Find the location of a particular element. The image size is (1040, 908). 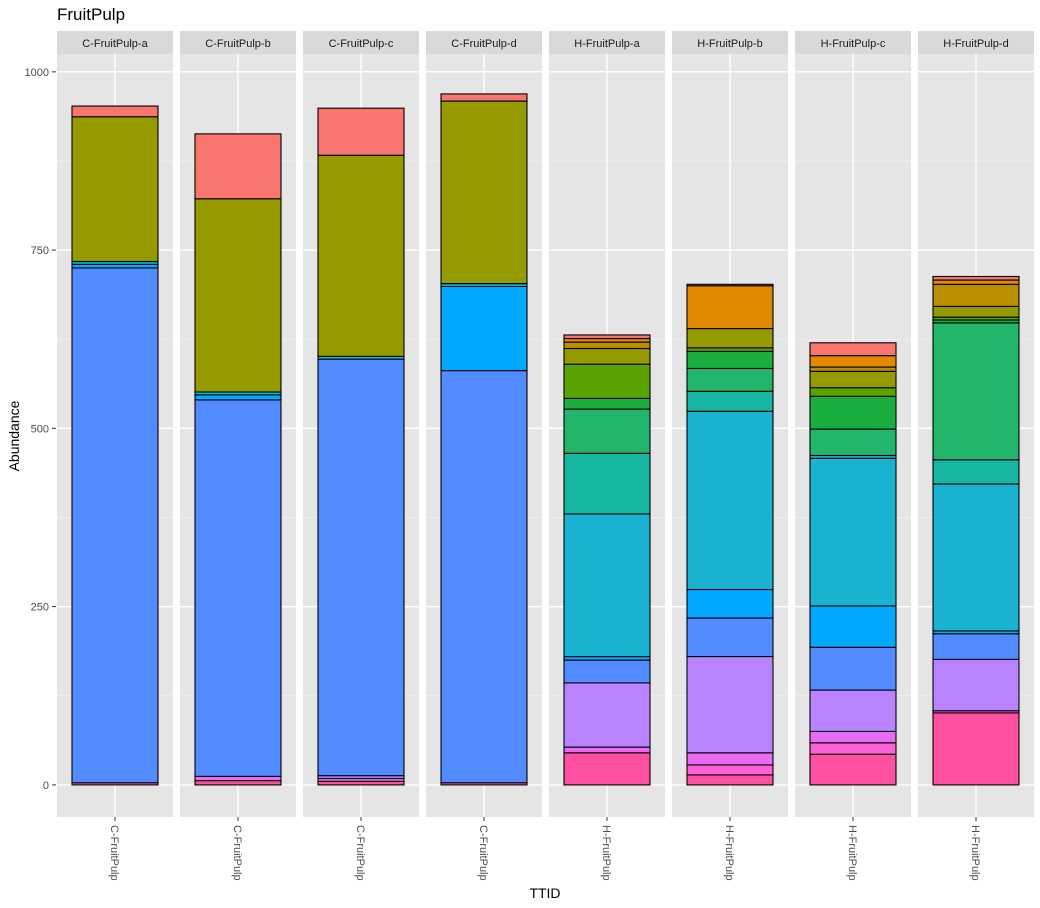

facet-strip-label: H-FruitPulp-a is located at coordinates (607, 44).